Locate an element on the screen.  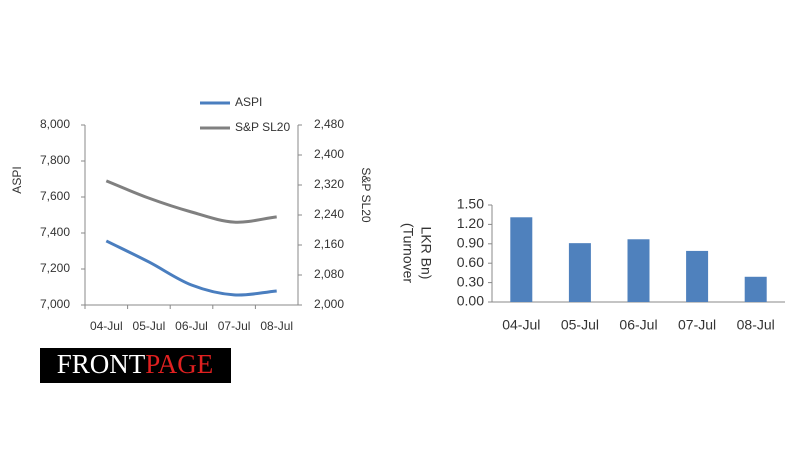
y2-tick-label: 2,400 is located at coordinates (329, 154).